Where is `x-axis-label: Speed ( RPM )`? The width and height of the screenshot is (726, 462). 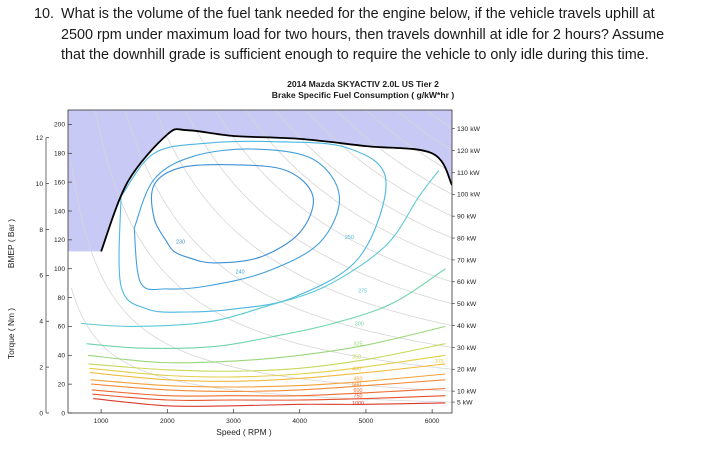
x-axis-label: Speed ( RPM ) is located at coordinates (244, 432).